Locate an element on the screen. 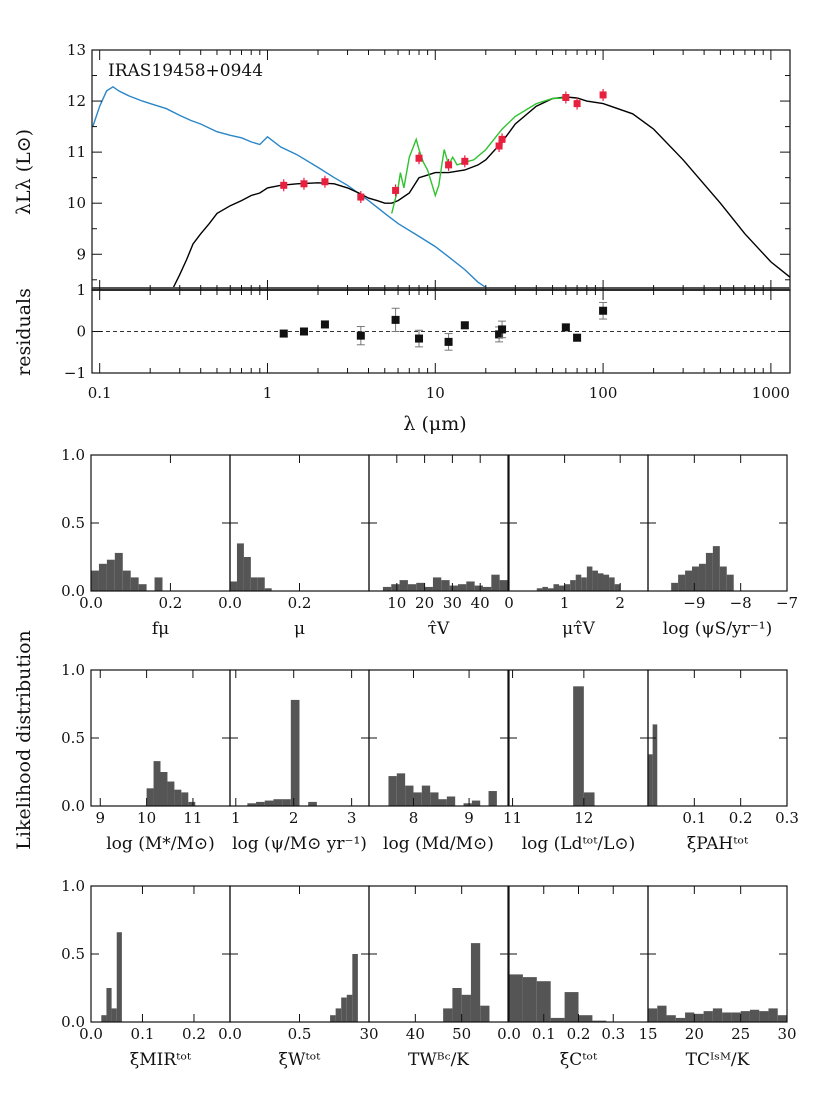  hist-xtick-label: 30 is located at coordinates (368, 1034).